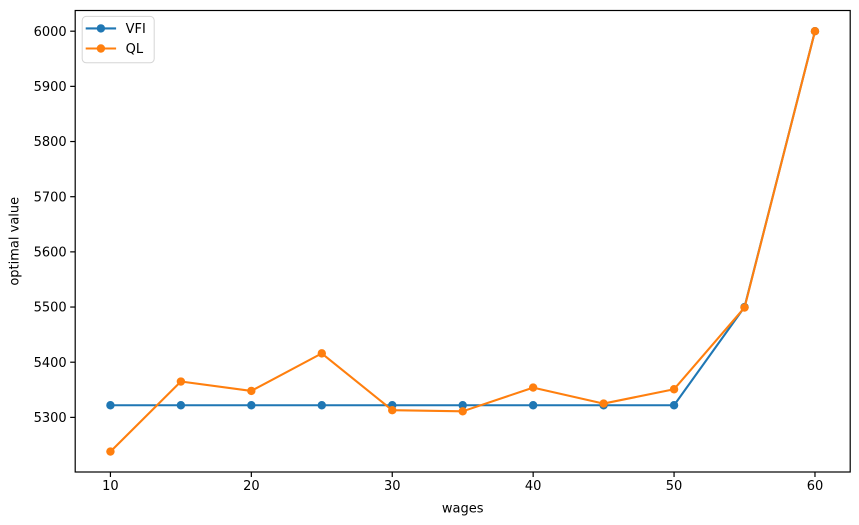  I want to click on x-tick-label: 50, so click(674, 486).